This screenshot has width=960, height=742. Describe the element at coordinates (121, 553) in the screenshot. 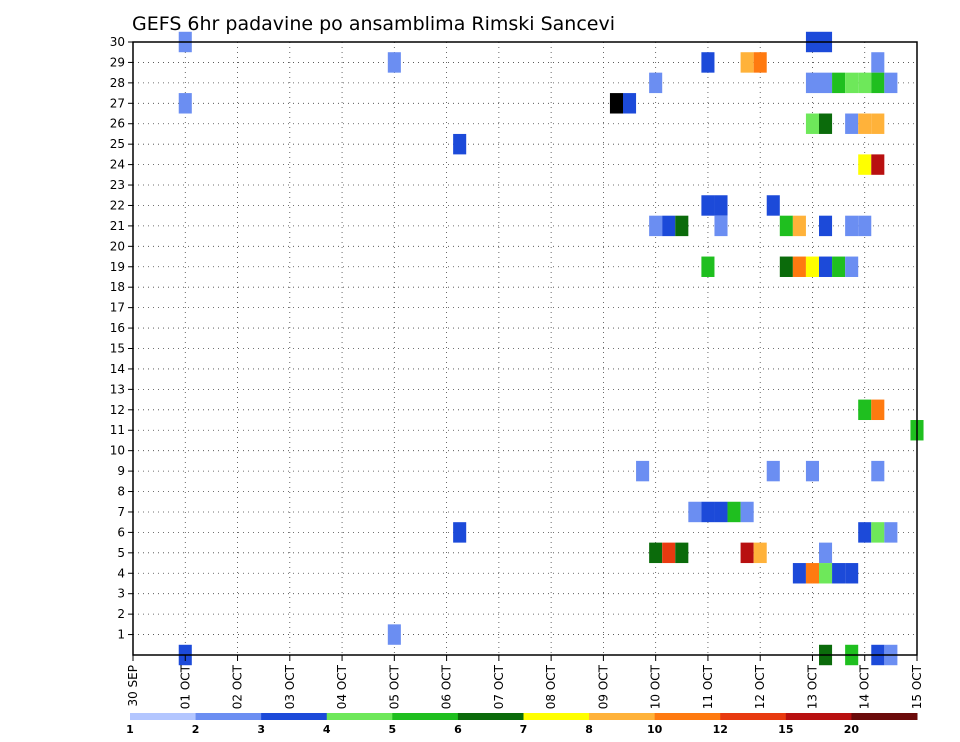

I see `y-tick-label: 5` at that location.